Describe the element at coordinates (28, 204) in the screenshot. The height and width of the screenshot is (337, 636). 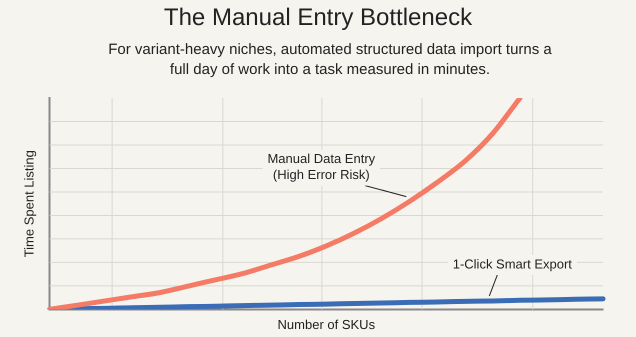
I see `y-axis-title: Time Spent Listing` at that location.